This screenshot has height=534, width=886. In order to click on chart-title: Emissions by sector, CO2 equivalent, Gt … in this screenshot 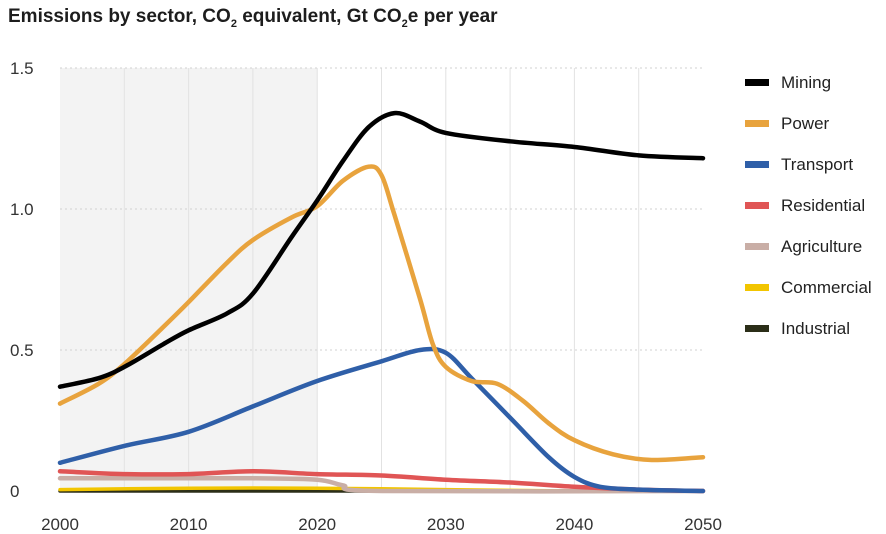, I will do `click(253, 18)`.